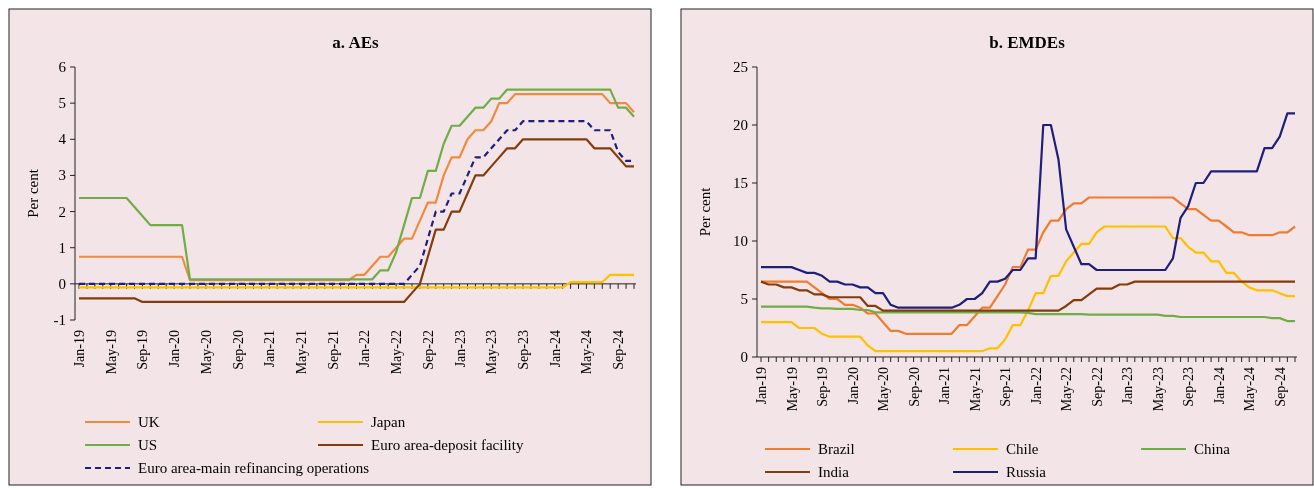 The image size is (1314, 488). I want to click on y-tick-label: -1, so click(59, 320).